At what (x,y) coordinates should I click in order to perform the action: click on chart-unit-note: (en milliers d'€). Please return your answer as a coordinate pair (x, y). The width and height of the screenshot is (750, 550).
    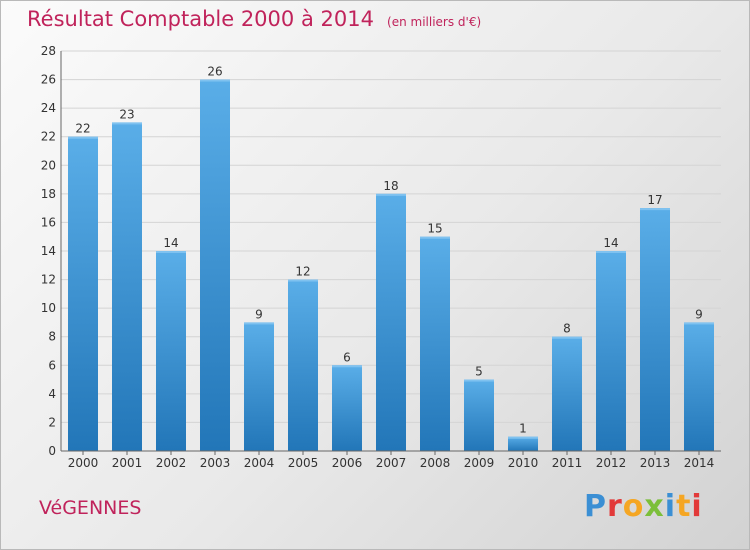
    Looking at the image, I should click on (434, 22).